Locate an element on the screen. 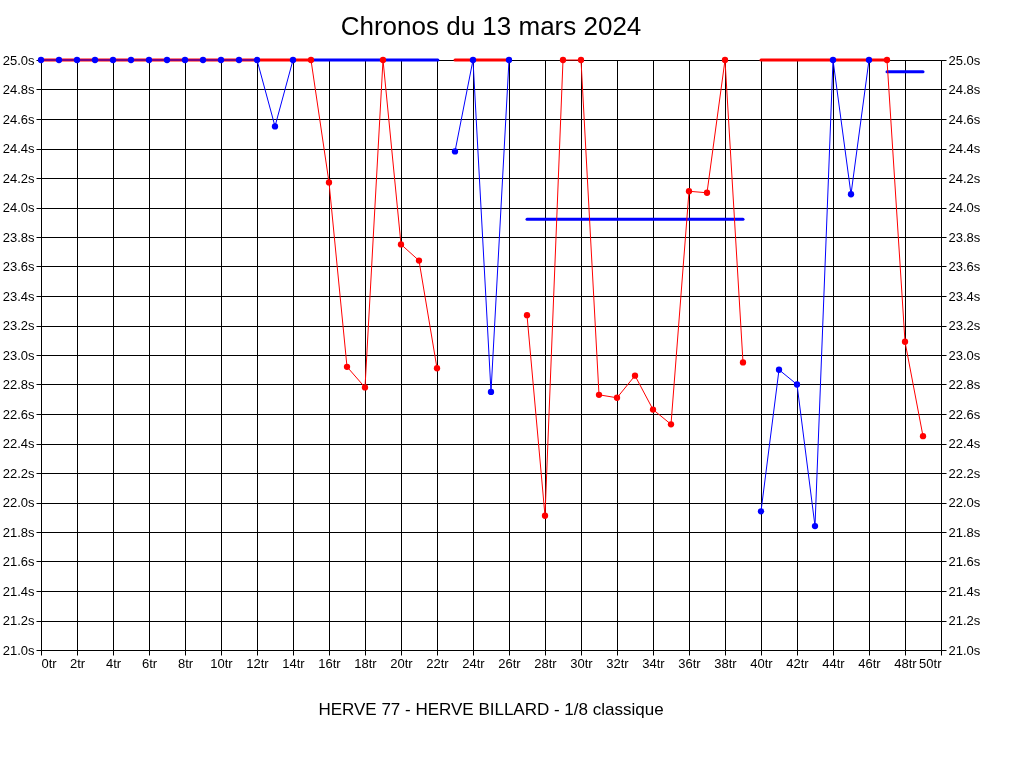 This screenshot has width=1024, height=768. y2-tick-label: 21.0s is located at coordinates (964, 650).